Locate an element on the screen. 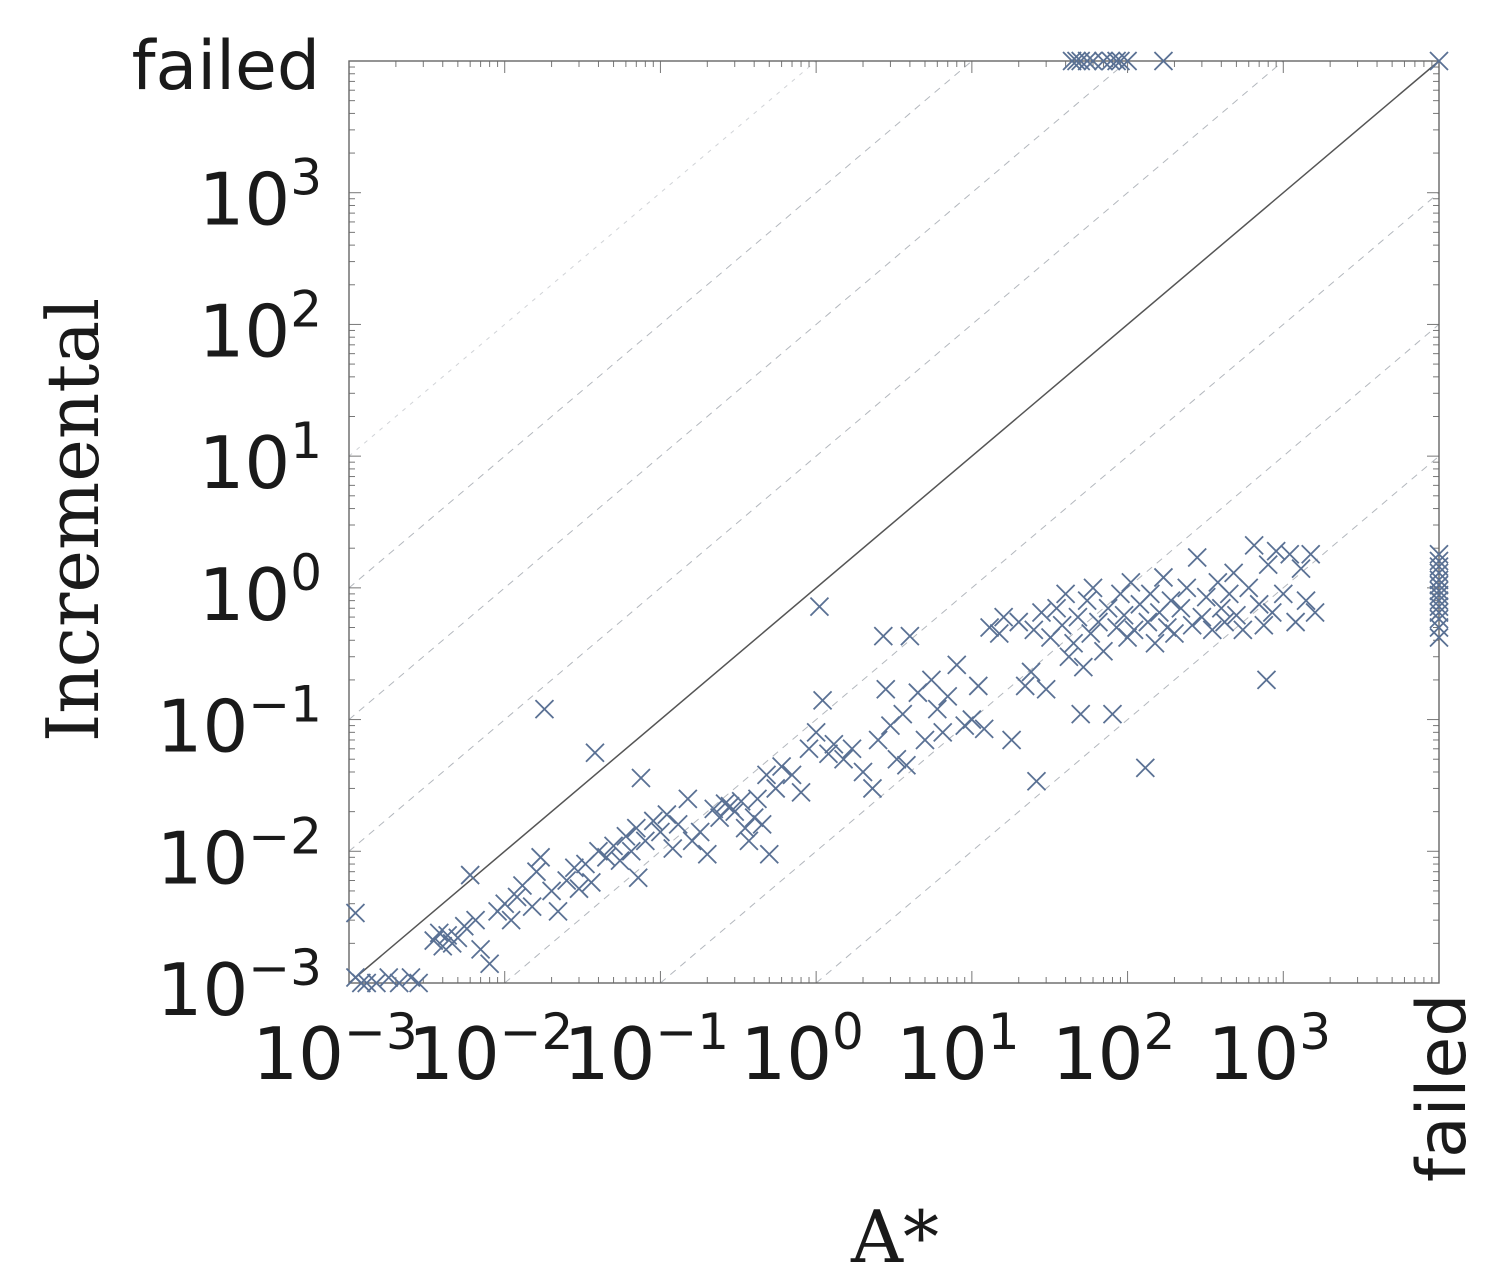  x-tick-label: 10⁻¹ is located at coordinates (646, 1049).